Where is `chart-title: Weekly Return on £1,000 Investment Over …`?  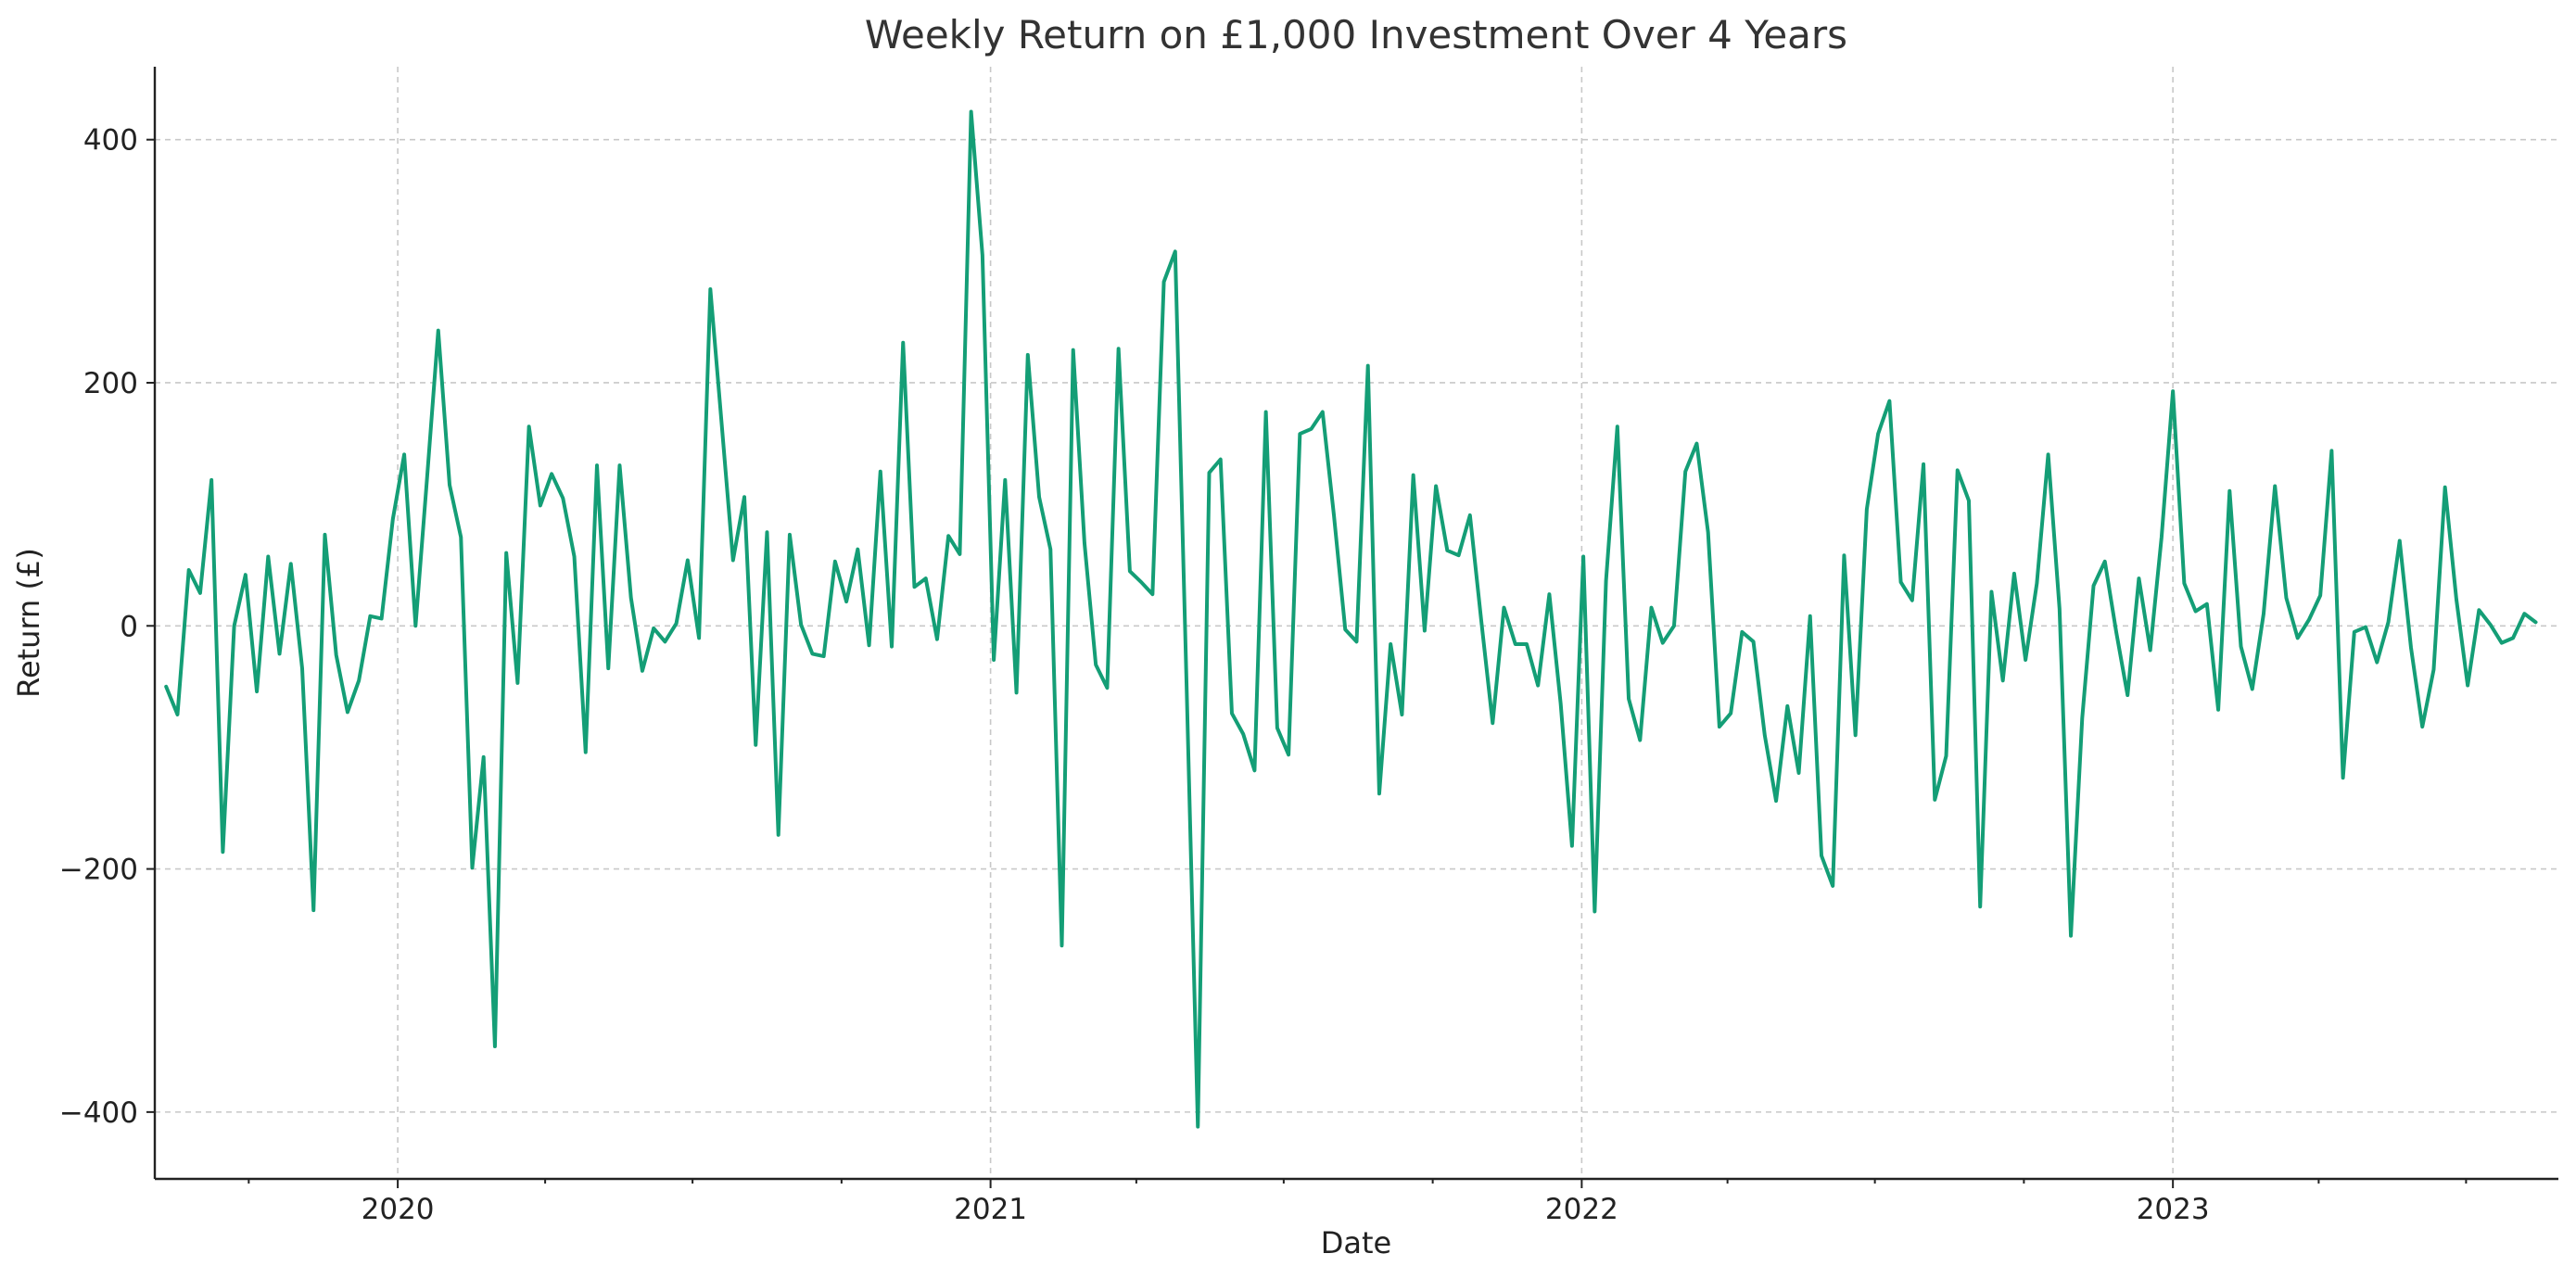 chart-title: Weekly Return on £1,000 Investment Over … is located at coordinates (1356, 34).